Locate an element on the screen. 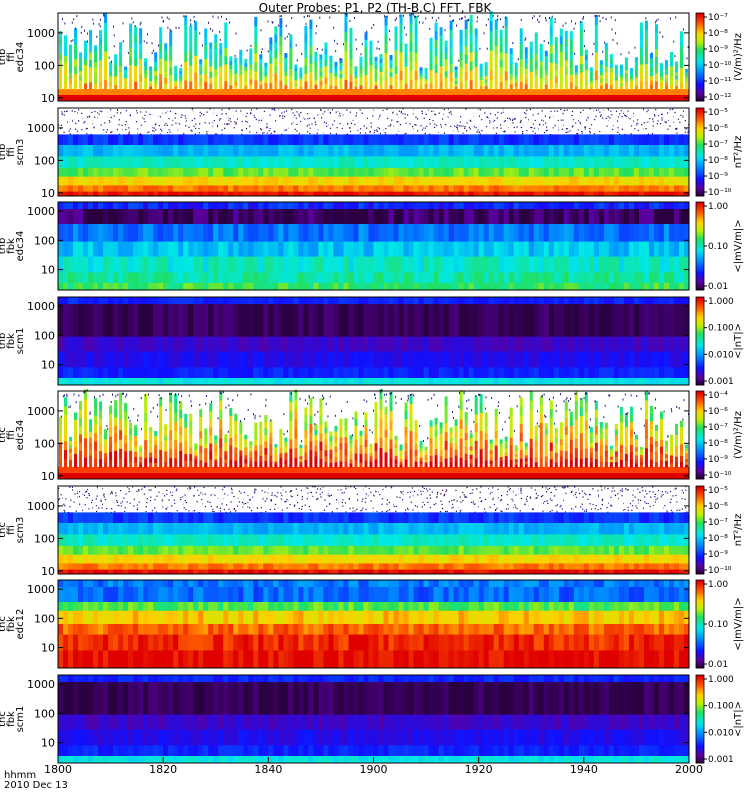 The image size is (750, 800). x-tick-label: 1940 is located at coordinates (584, 769).